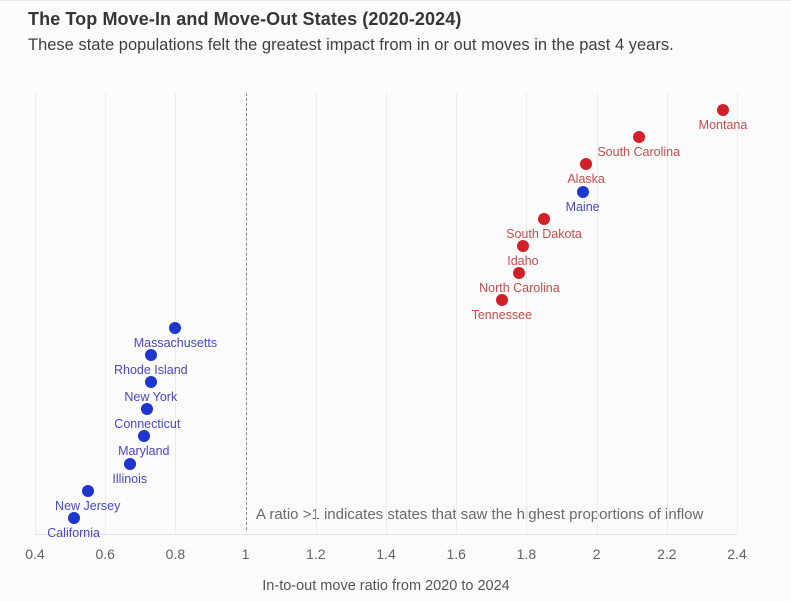 The image size is (791, 601). I want to click on point-label: Maryland, so click(144, 451).